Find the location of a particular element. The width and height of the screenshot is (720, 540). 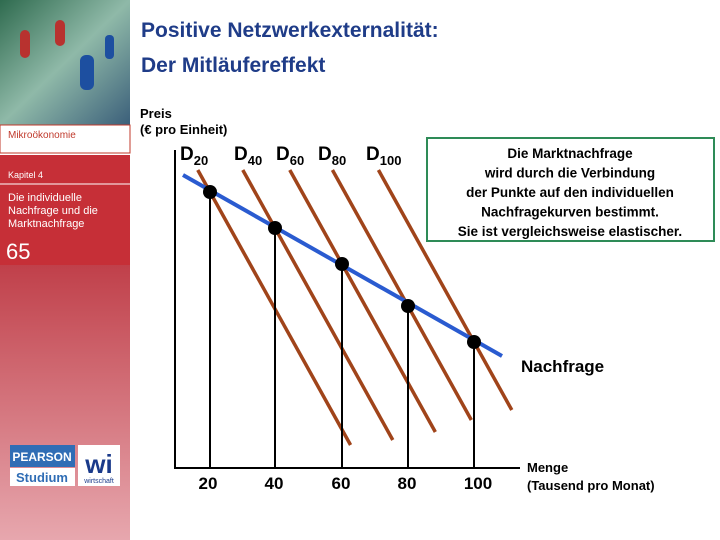

chapter-panel is located at coordinates (65, 210).